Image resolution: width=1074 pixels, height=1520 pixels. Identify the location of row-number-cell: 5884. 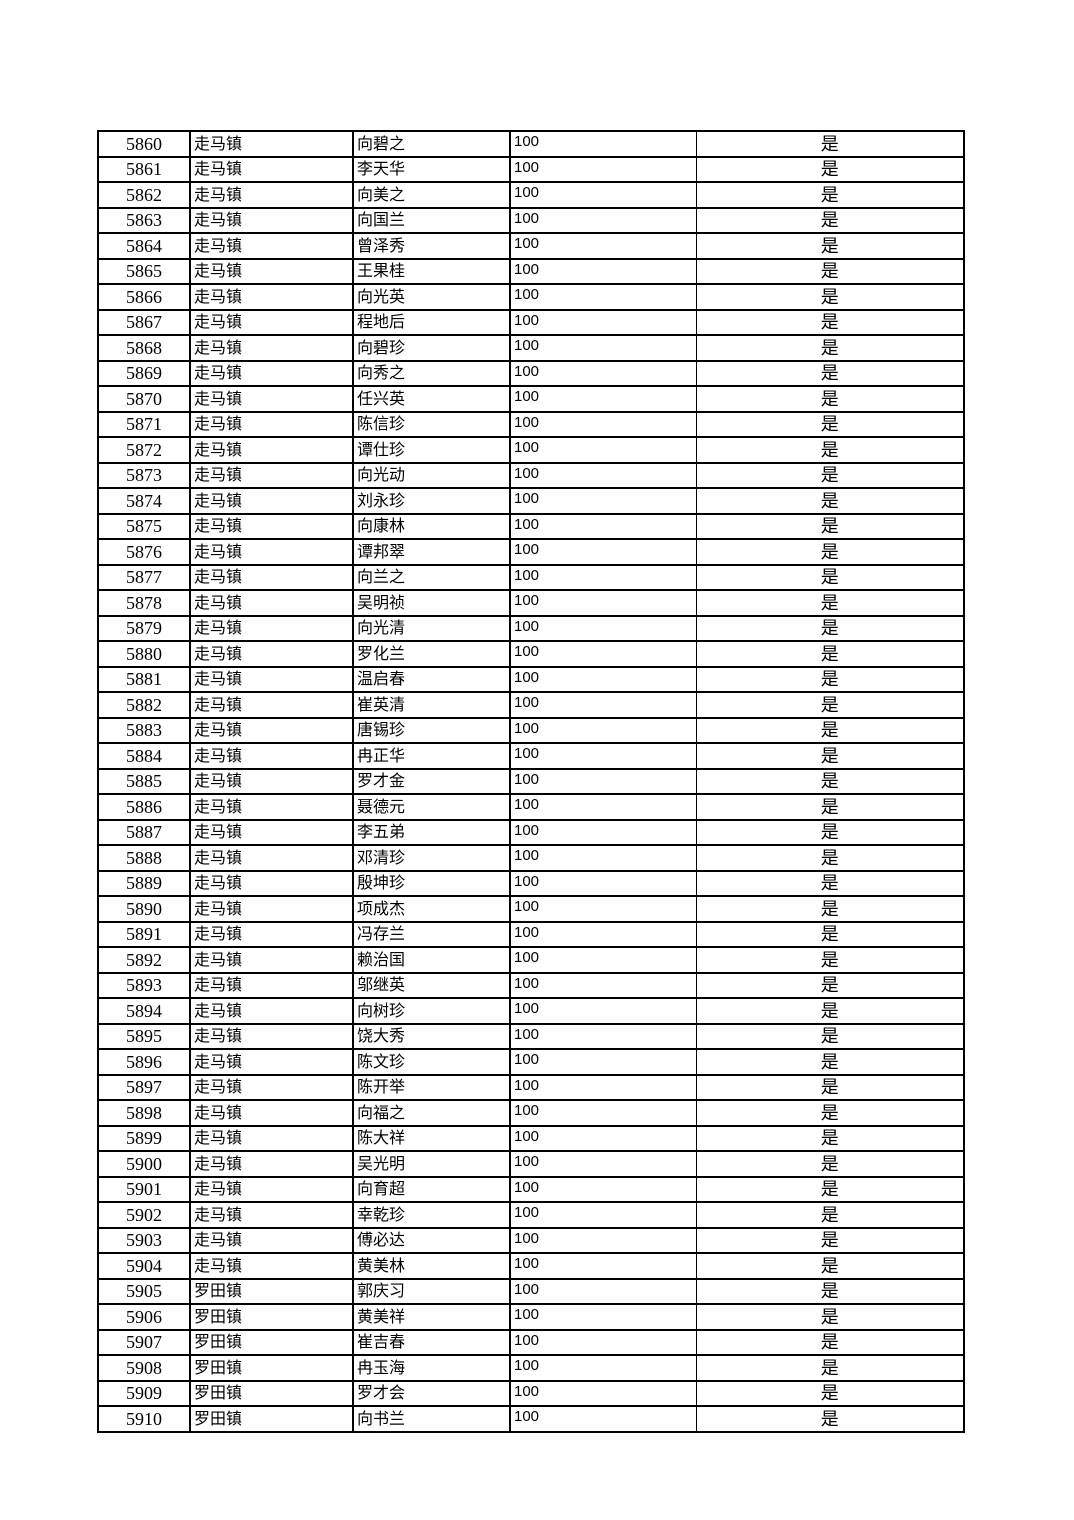
(144, 755).